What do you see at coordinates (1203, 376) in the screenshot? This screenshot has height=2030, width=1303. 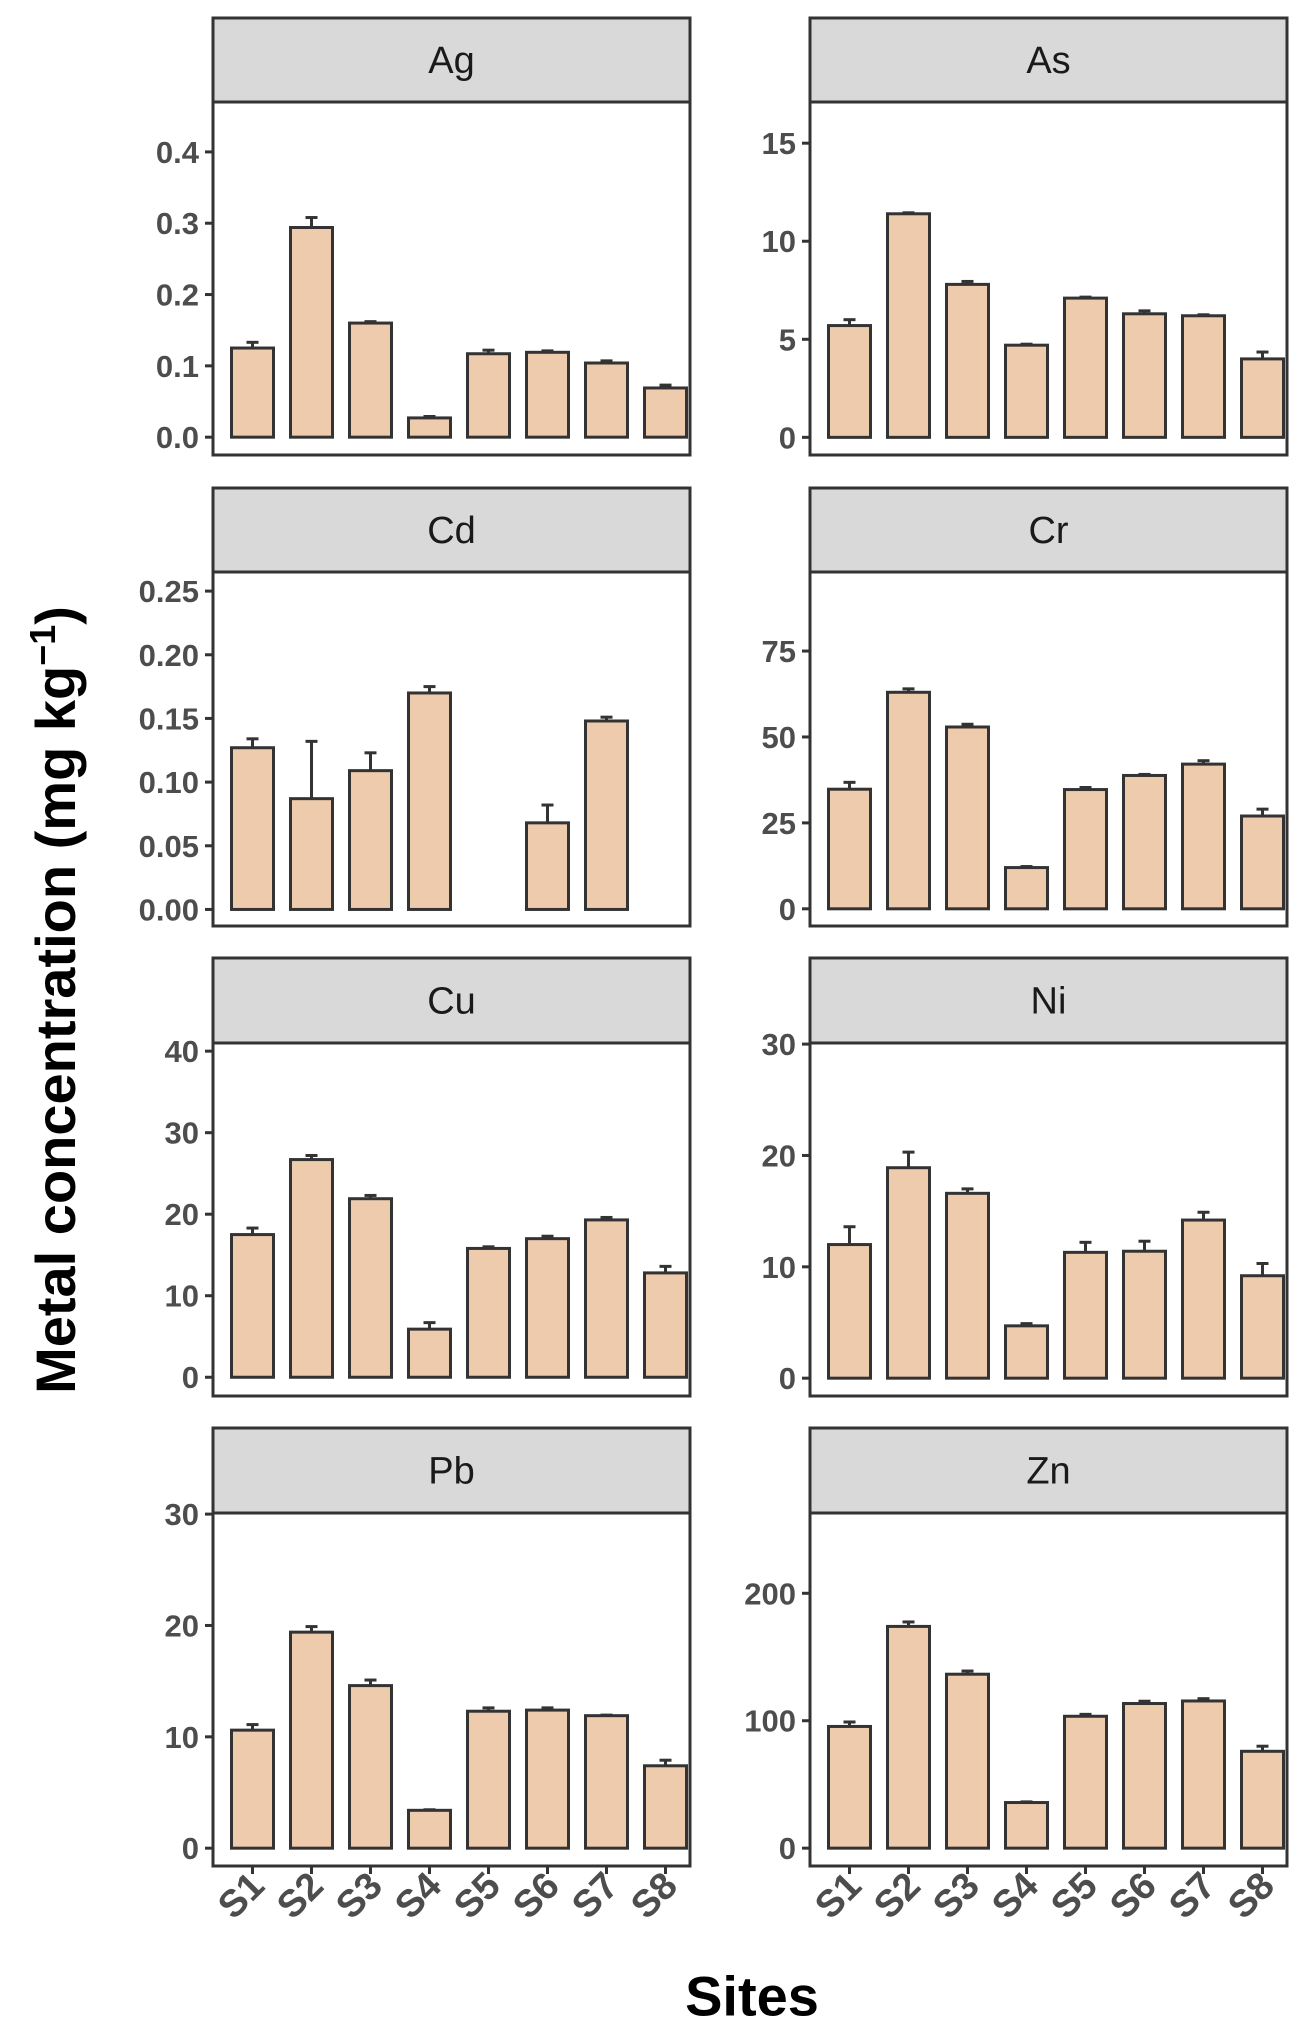 I see `bar-as-s7` at bounding box center [1203, 376].